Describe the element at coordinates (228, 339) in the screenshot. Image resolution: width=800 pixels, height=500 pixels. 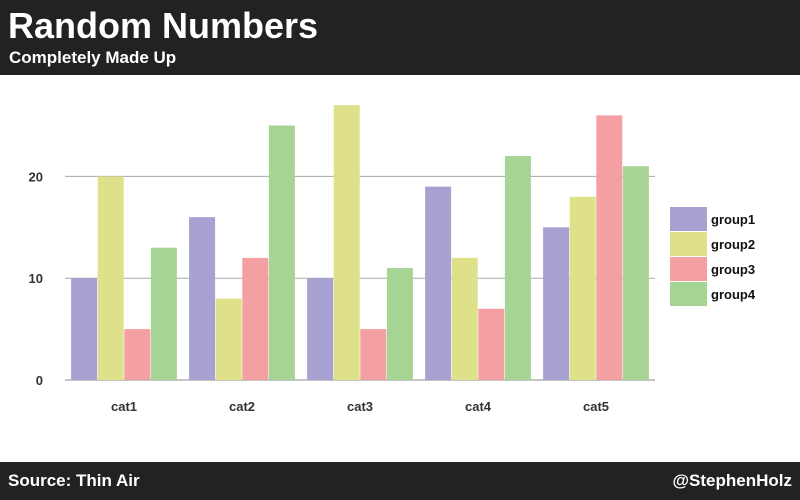
I see `bar-group2-cat2` at that location.